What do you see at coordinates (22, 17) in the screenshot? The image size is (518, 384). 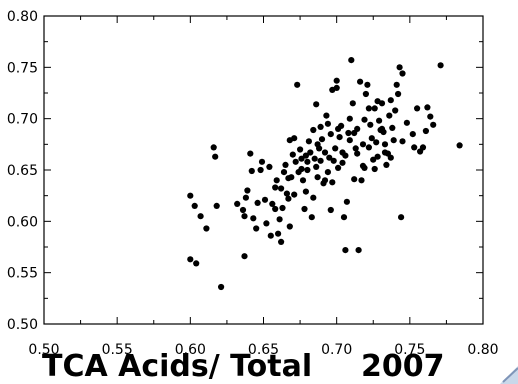 I see `y-tick-label: 0.80` at bounding box center [22, 17].